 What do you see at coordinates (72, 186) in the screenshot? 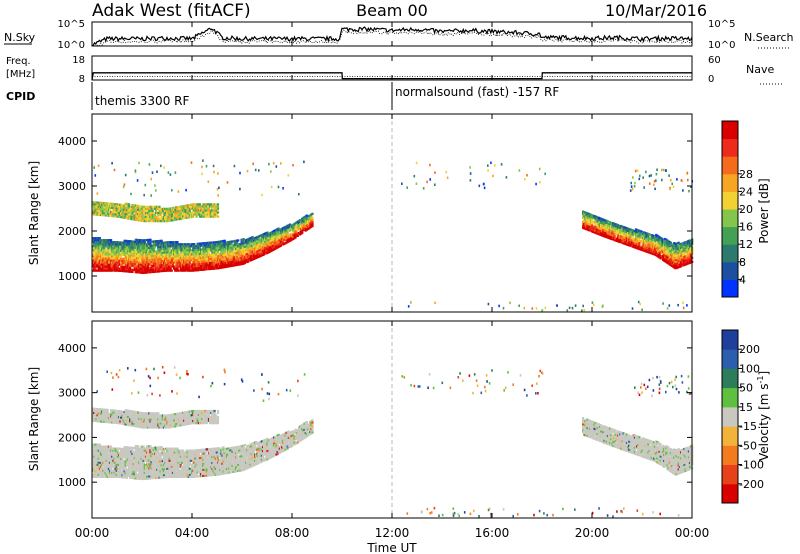
I see `y-tick-label: 3000` at bounding box center [72, 186].